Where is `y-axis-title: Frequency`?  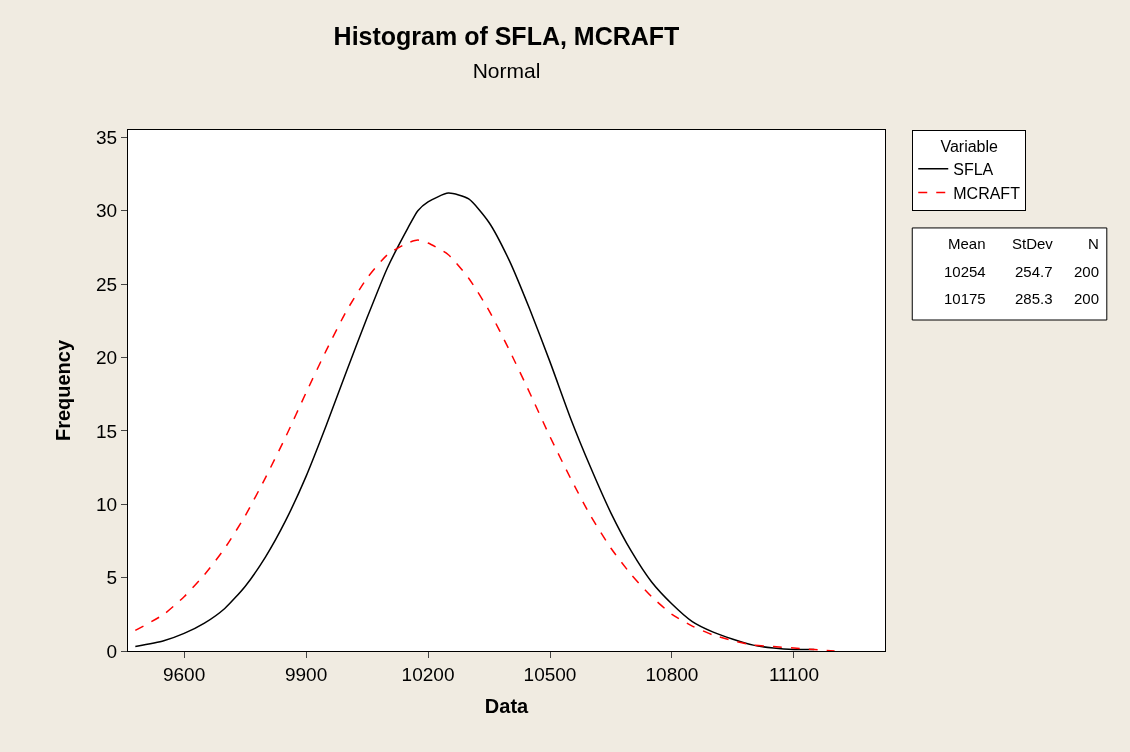 y-axis-title: Frequency is located at coordinates (62, 390).